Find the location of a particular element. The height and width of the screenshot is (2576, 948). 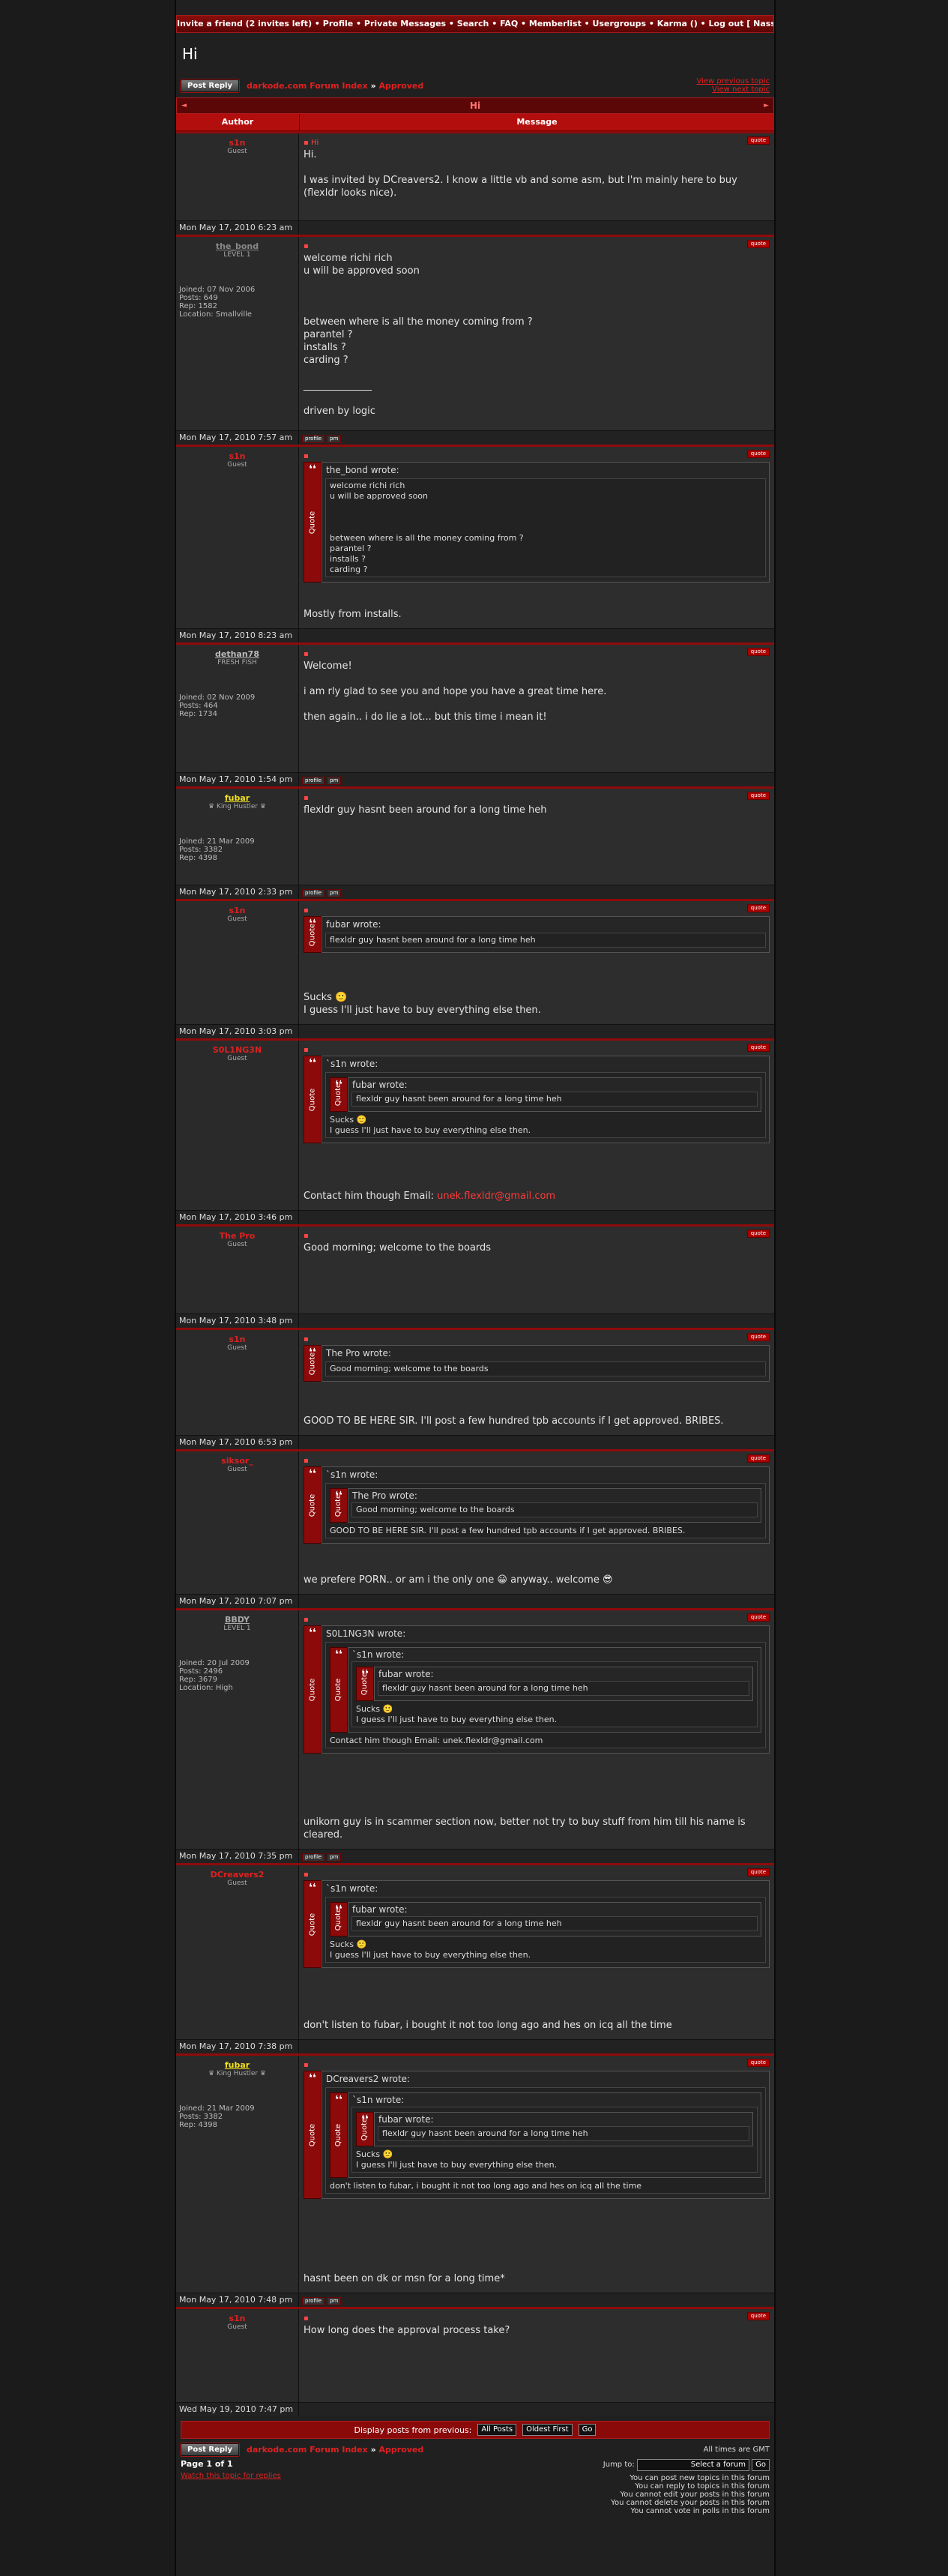

display-go-button: Go is located at coordinates (587, 2430).